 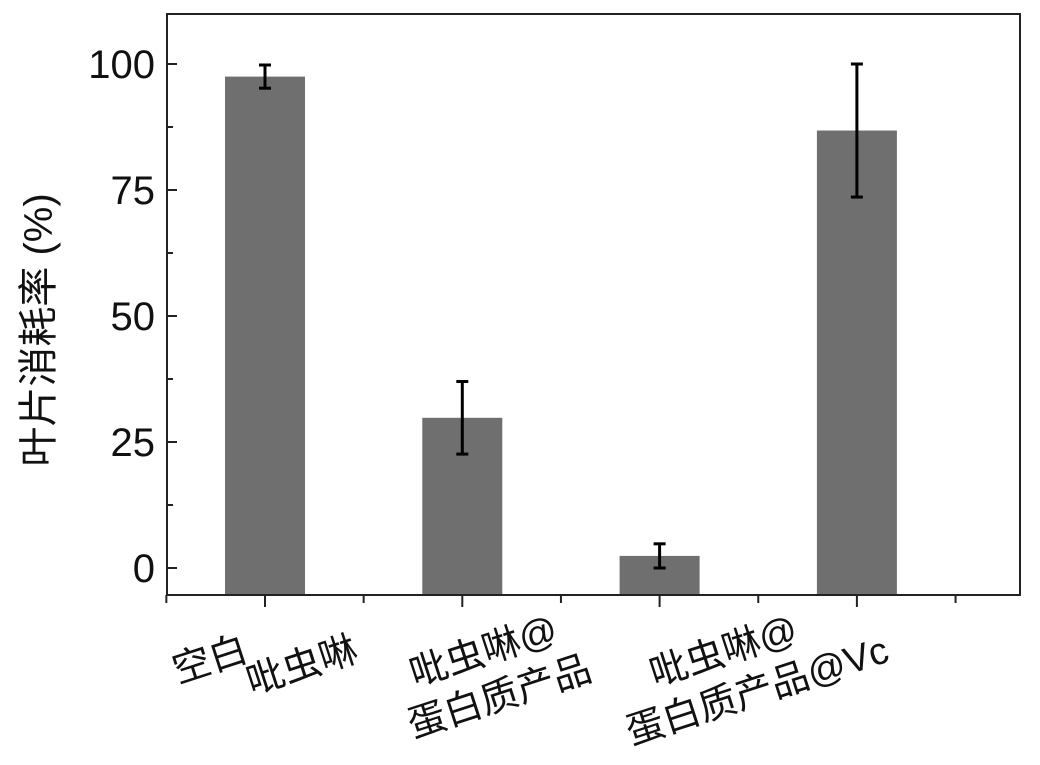 I want to click on y-tick-label: 0, so click(x=144, y=569).